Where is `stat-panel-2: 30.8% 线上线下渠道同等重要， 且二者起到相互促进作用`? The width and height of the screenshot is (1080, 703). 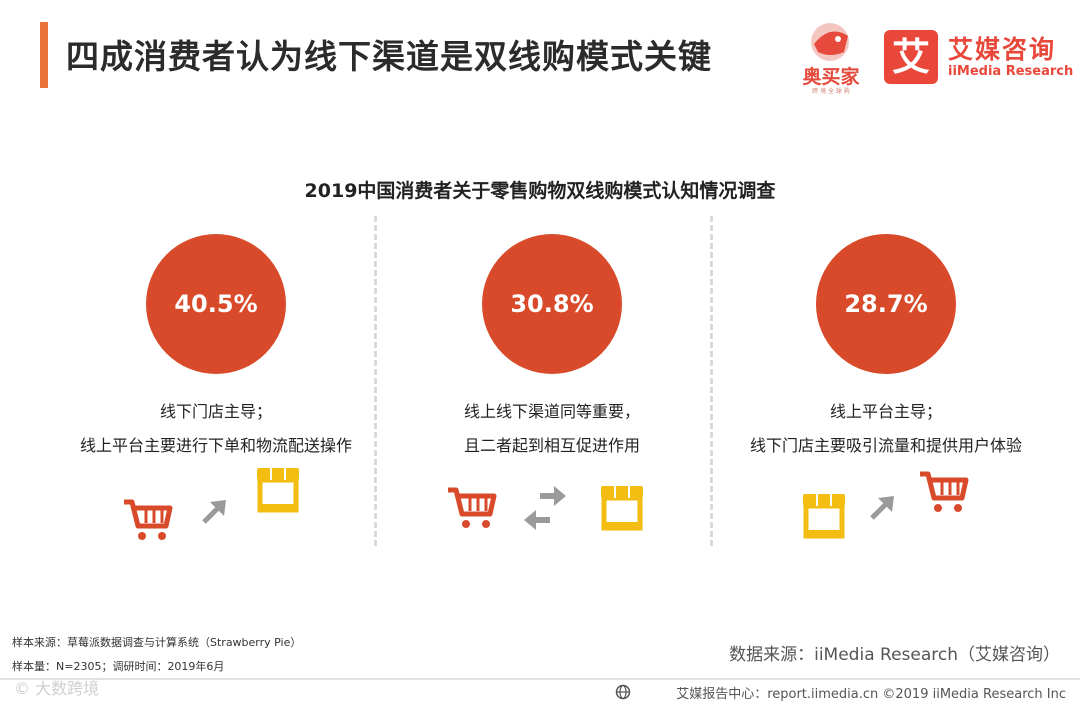 stat-panel-2: 30.8% 线上线下渠道同等重要， 且二者起到相互促进作用 is located at coordinates (552, 388).